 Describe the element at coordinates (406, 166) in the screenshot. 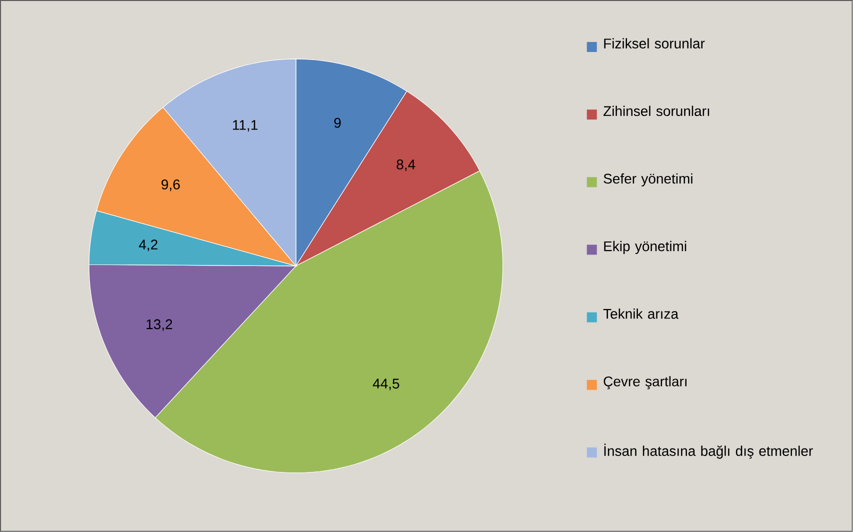

I see `data-label: 8,4` at that location.